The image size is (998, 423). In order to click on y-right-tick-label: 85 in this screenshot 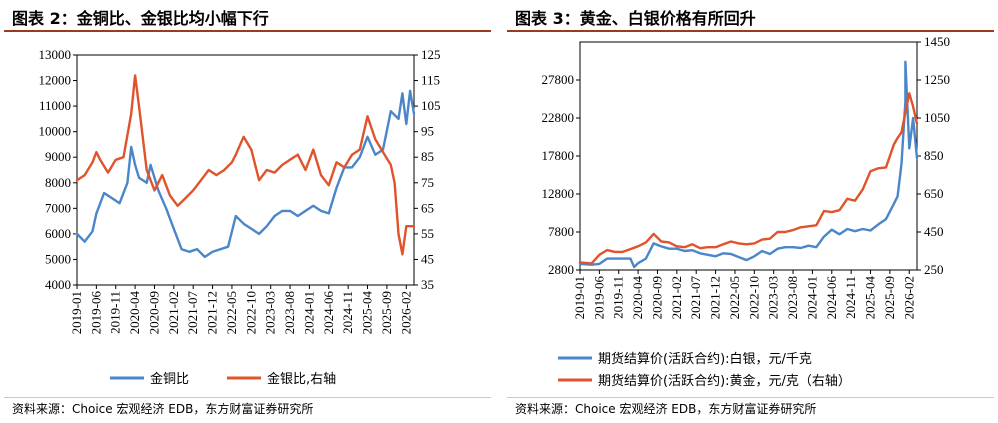, I will do `click(427, 156)`.